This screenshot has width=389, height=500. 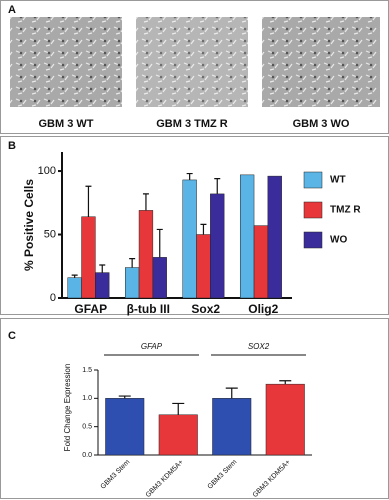 I want to click on y-axis-label: Fold Change Expression, so click(x=67, y=408).